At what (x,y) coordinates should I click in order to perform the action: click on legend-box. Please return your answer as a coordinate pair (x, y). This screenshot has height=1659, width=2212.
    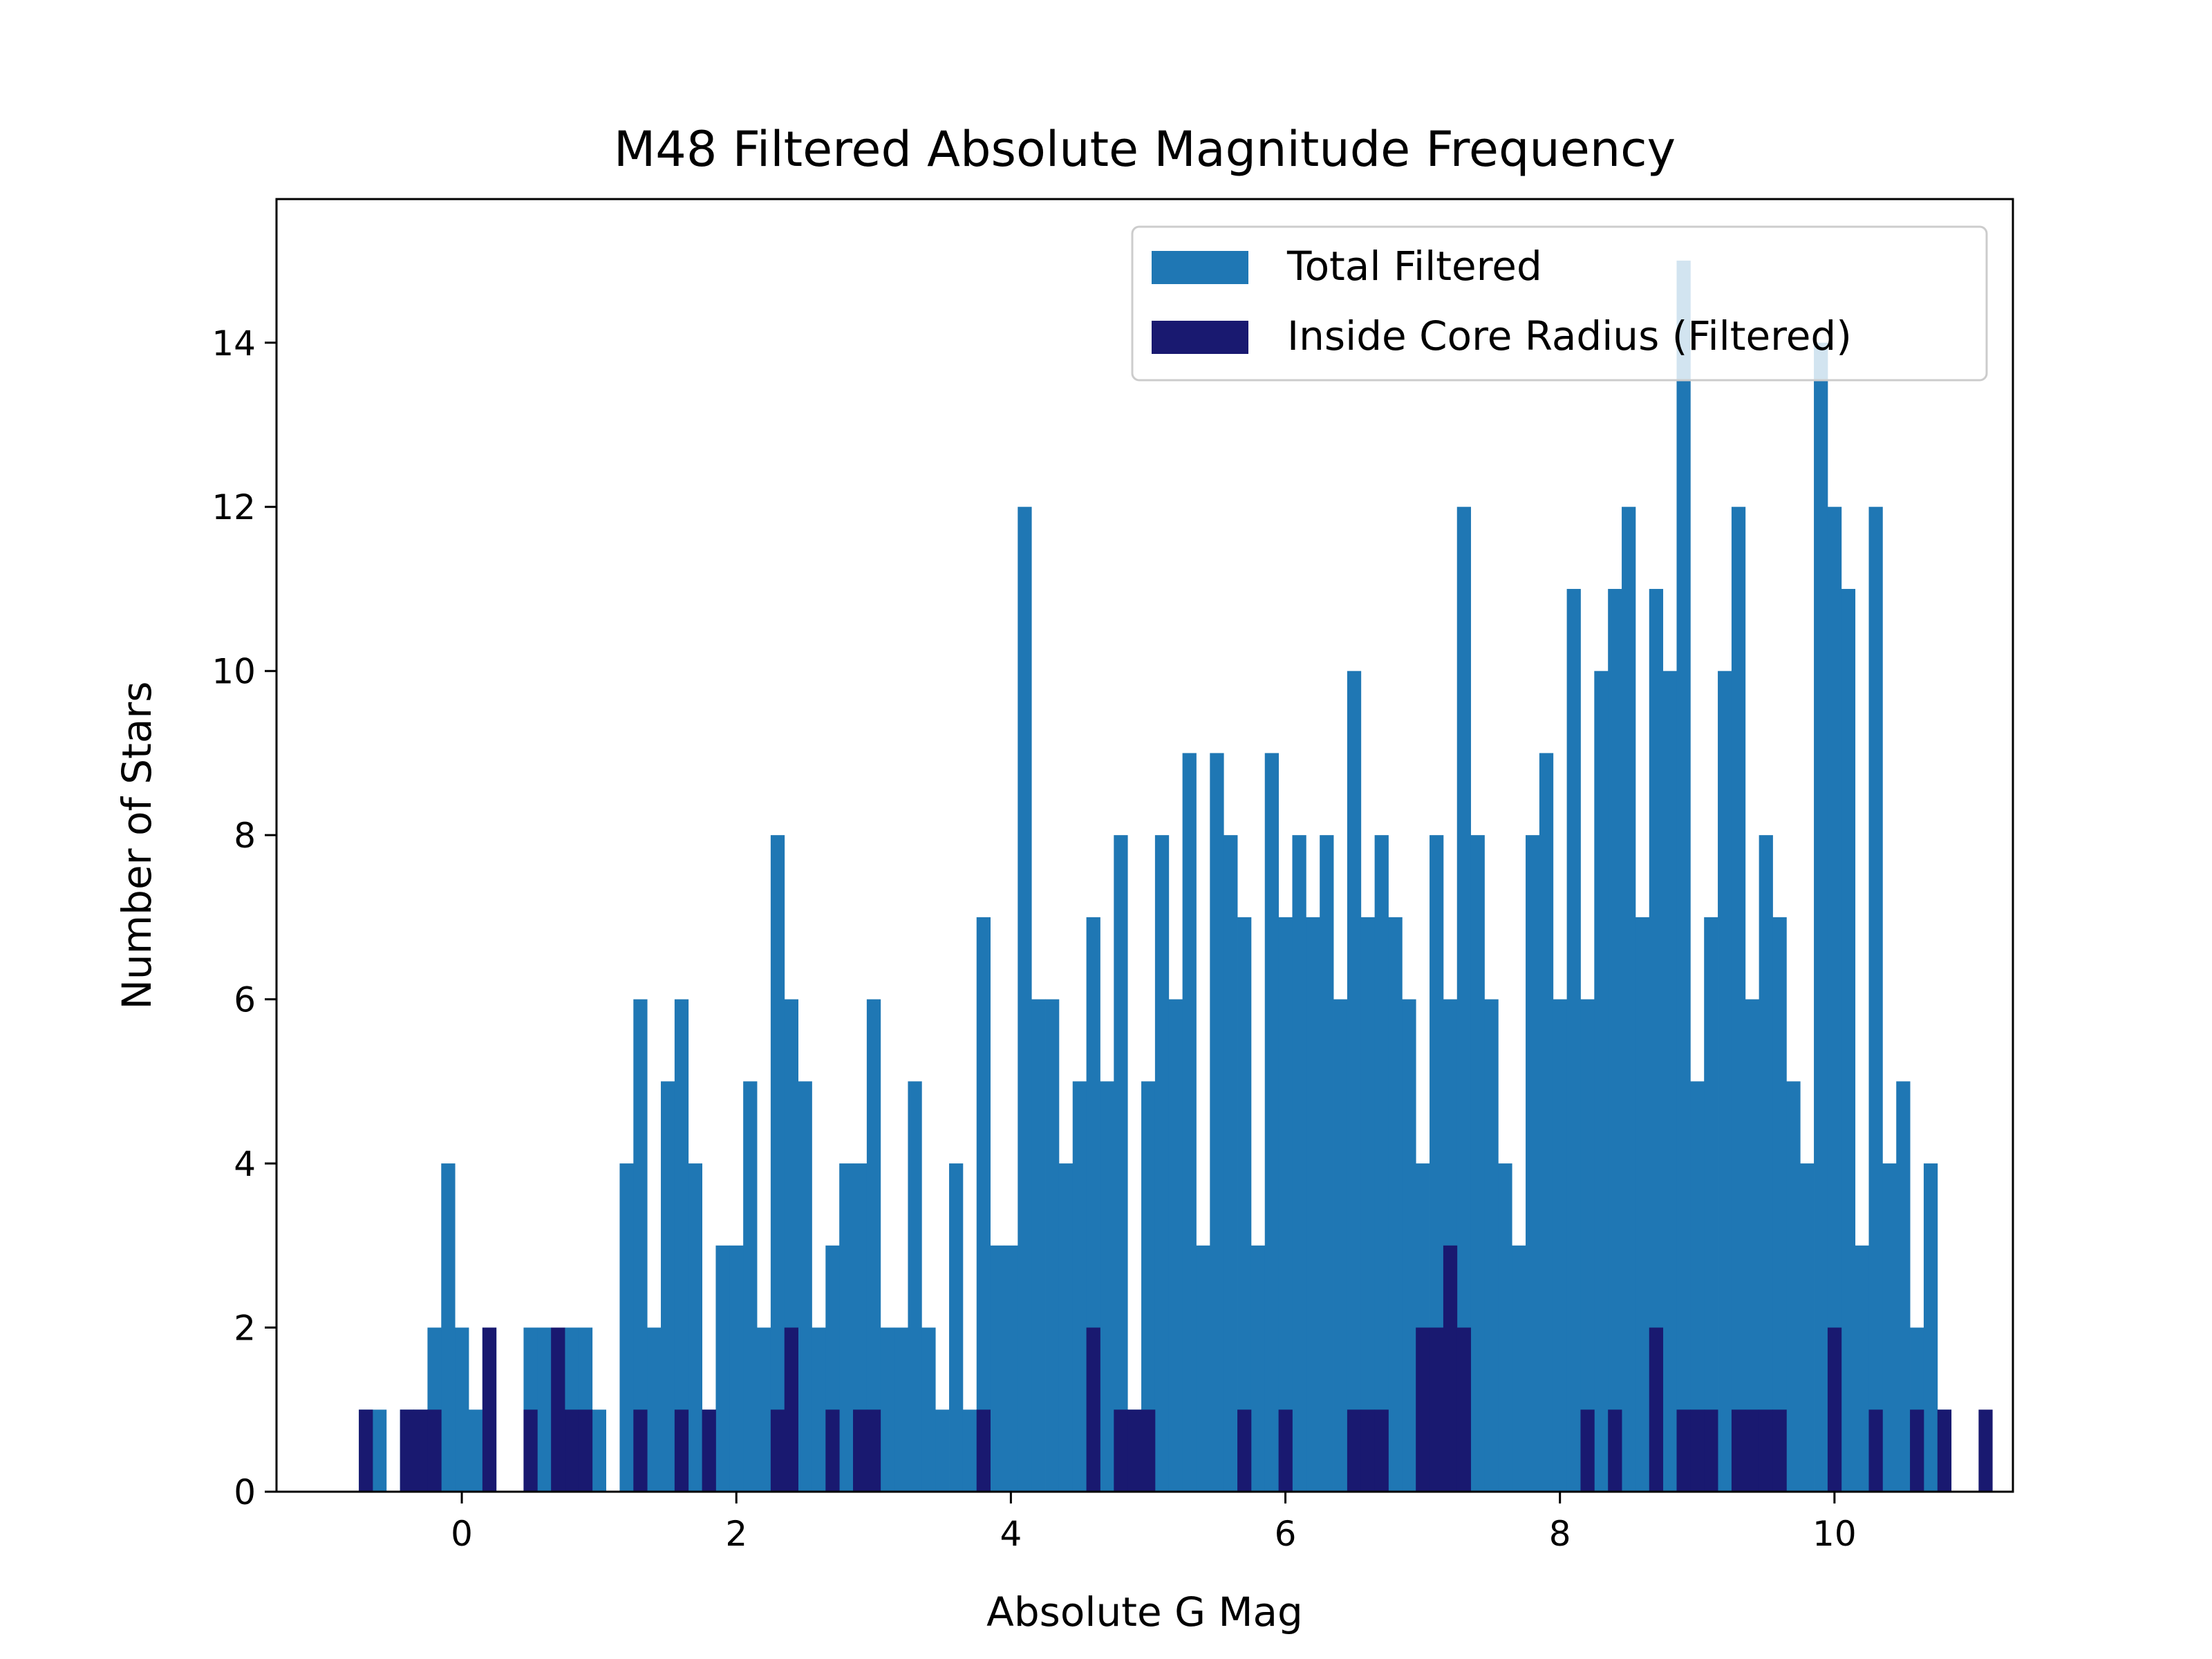
    Looking at the image, I should click on (1559, 303).